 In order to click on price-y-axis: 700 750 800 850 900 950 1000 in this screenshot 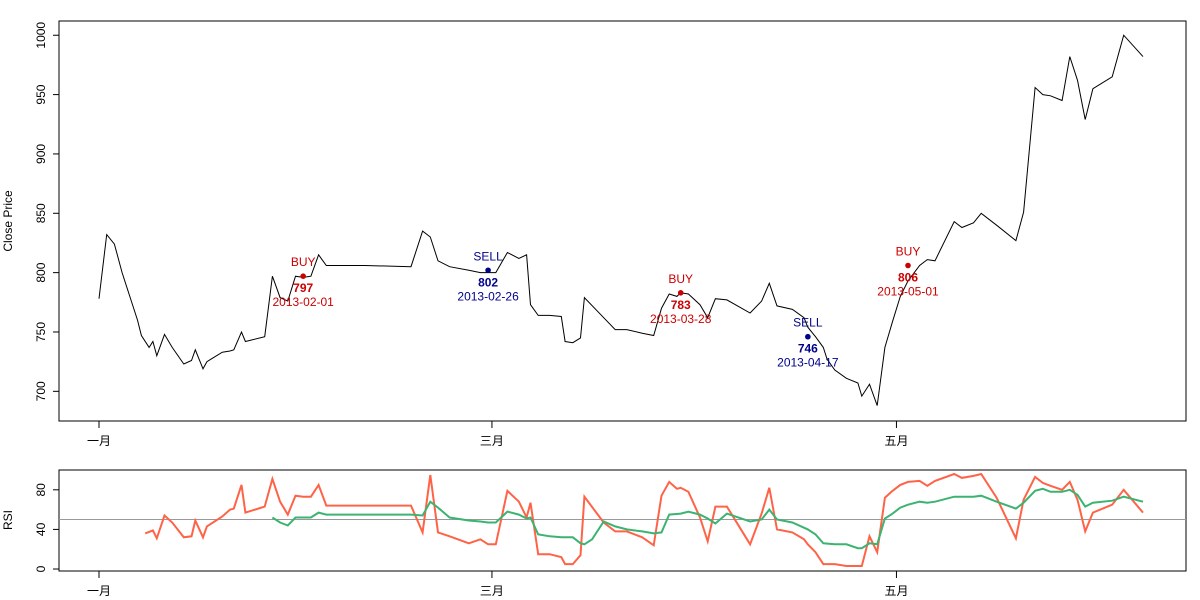, I will do `click(46, 211)`.